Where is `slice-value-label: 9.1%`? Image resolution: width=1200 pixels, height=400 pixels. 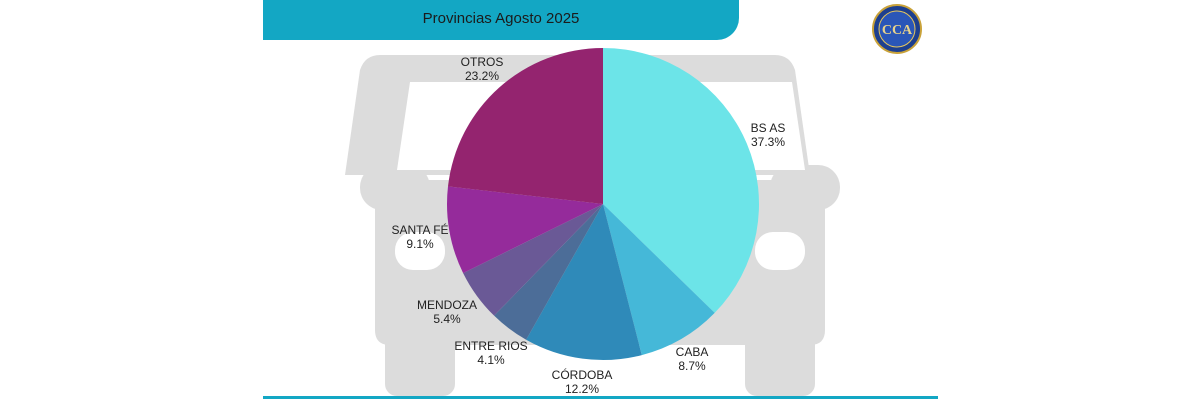
slice-value-label: 9.1% is located at coordinates (420, 244).